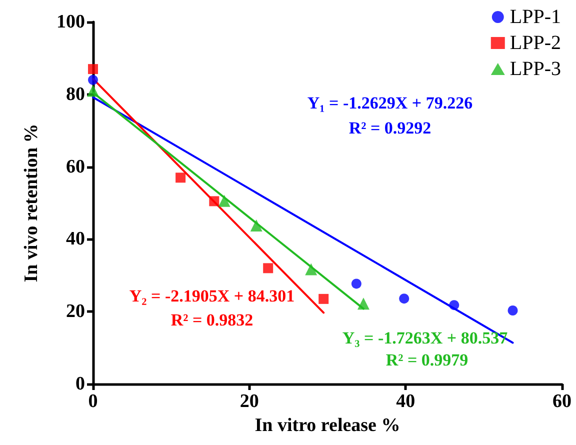 The width and height of the screenshot is (576, 445). What do you see at coordinates (80, 384) in the screenshot?
I see `y-tick-label: 0` at bounding box center [80, 384].